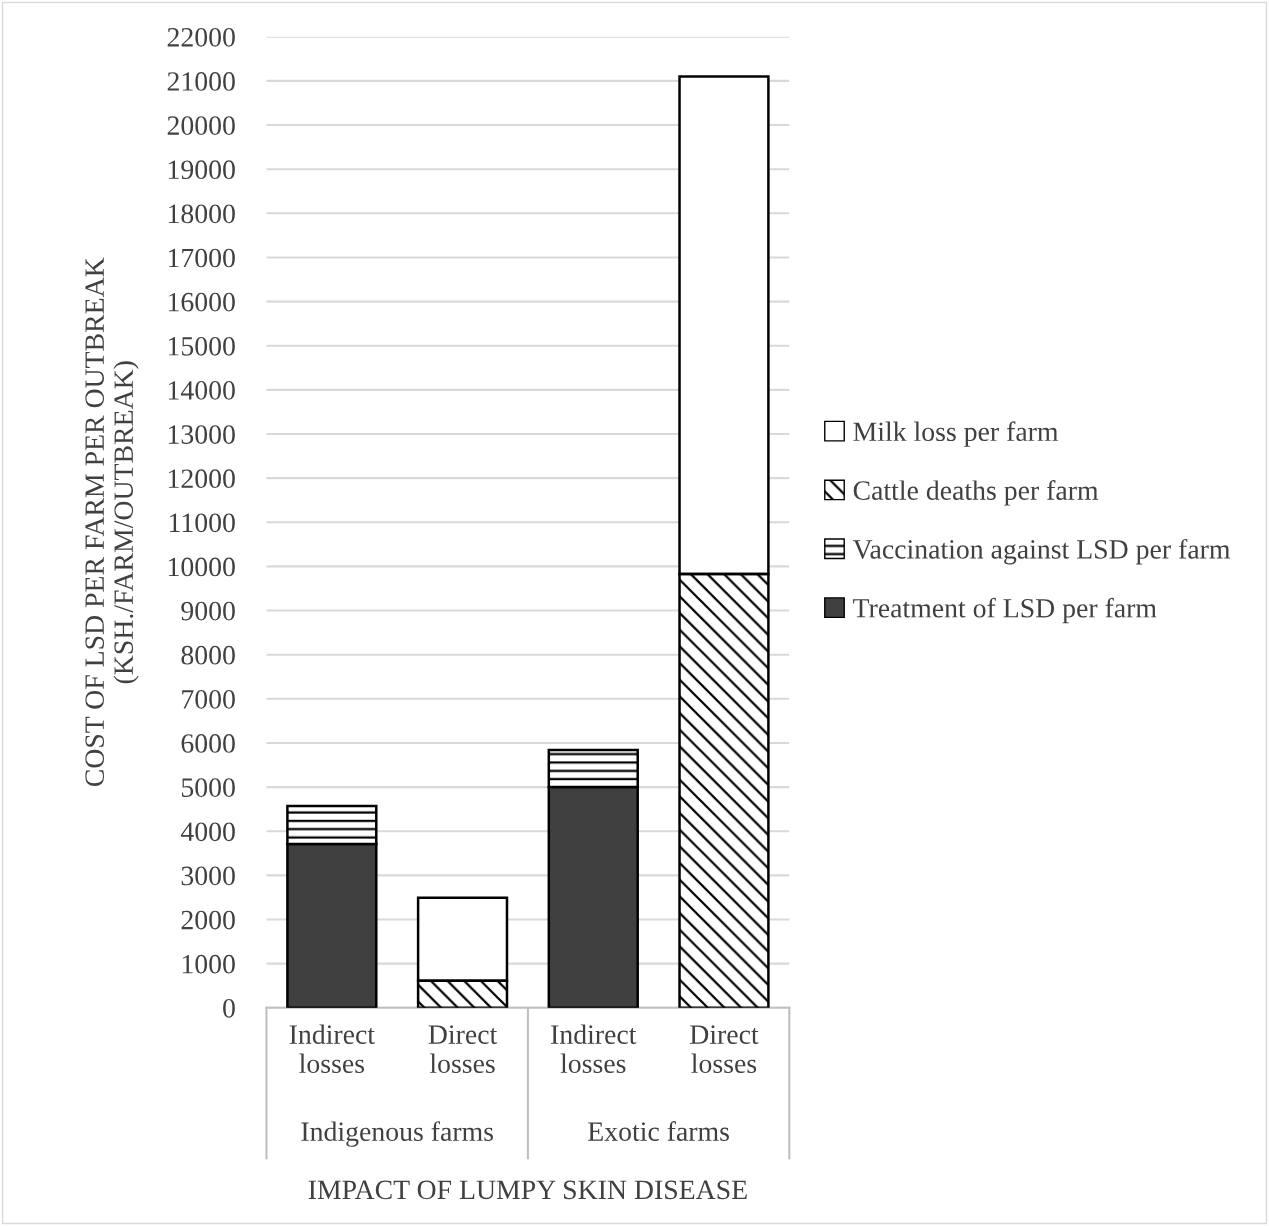 This screenshot has height=1226, width=1269. I want to click on y-tick-label: 8000, so click(208, 655).